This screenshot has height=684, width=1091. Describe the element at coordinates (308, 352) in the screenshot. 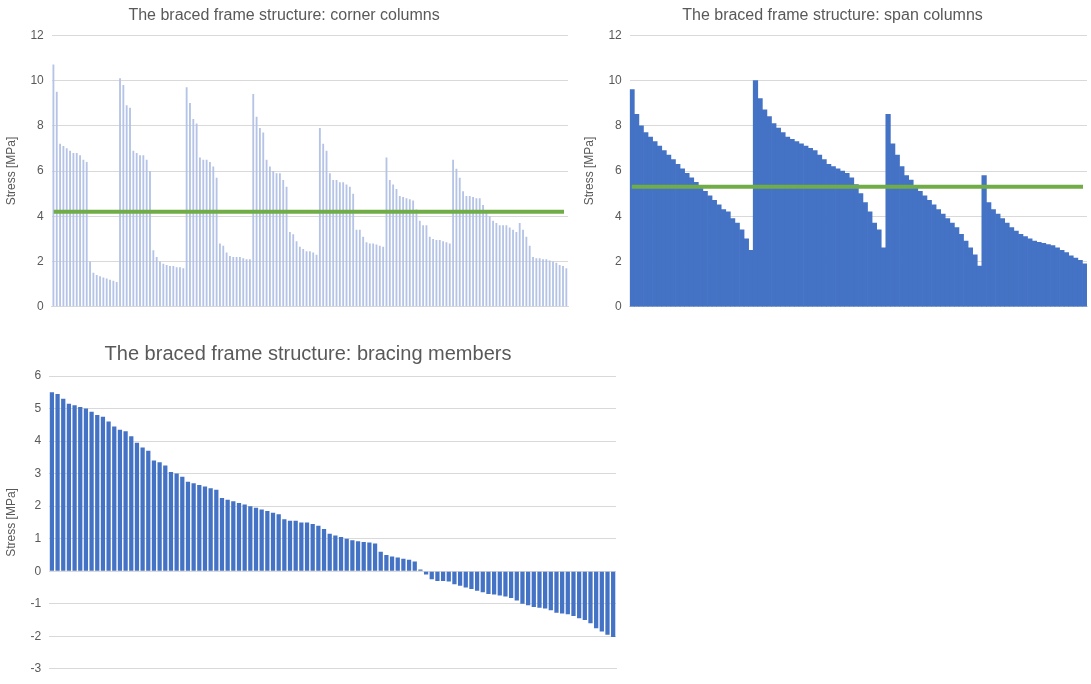

I see `chart-title: The braced frame structure: bracing members` at that location.